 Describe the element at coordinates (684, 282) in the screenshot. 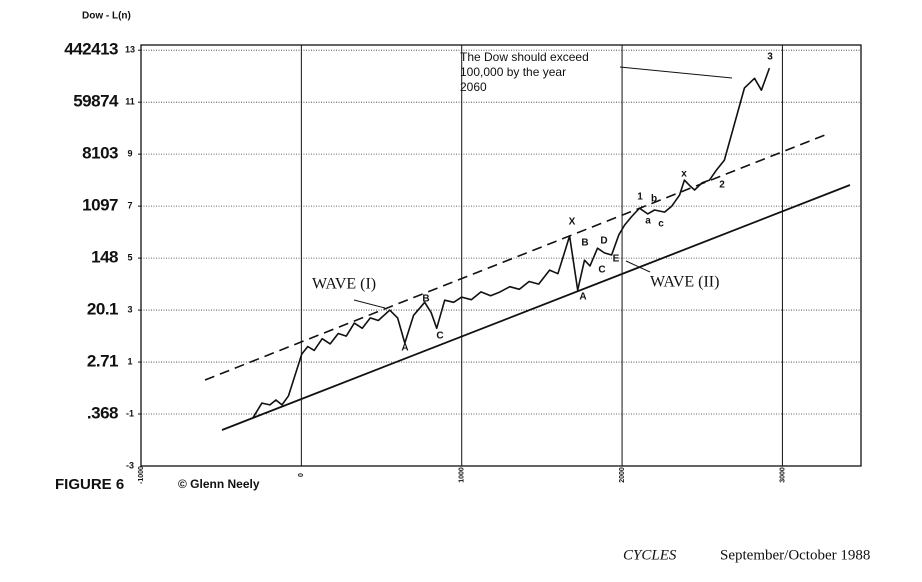

I see `annotation: WAVE (II)` at that location.